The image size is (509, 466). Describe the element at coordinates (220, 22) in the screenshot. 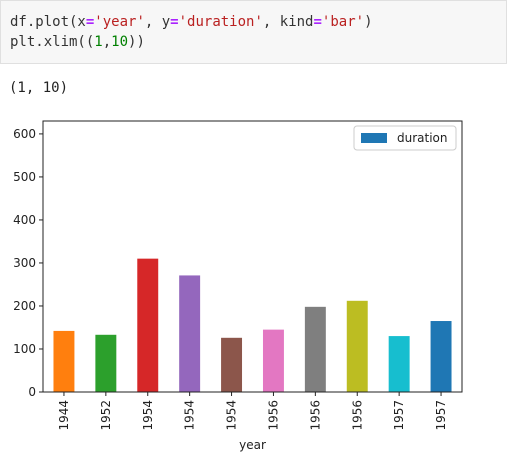

I see `code-token: 'duration'` at that location.